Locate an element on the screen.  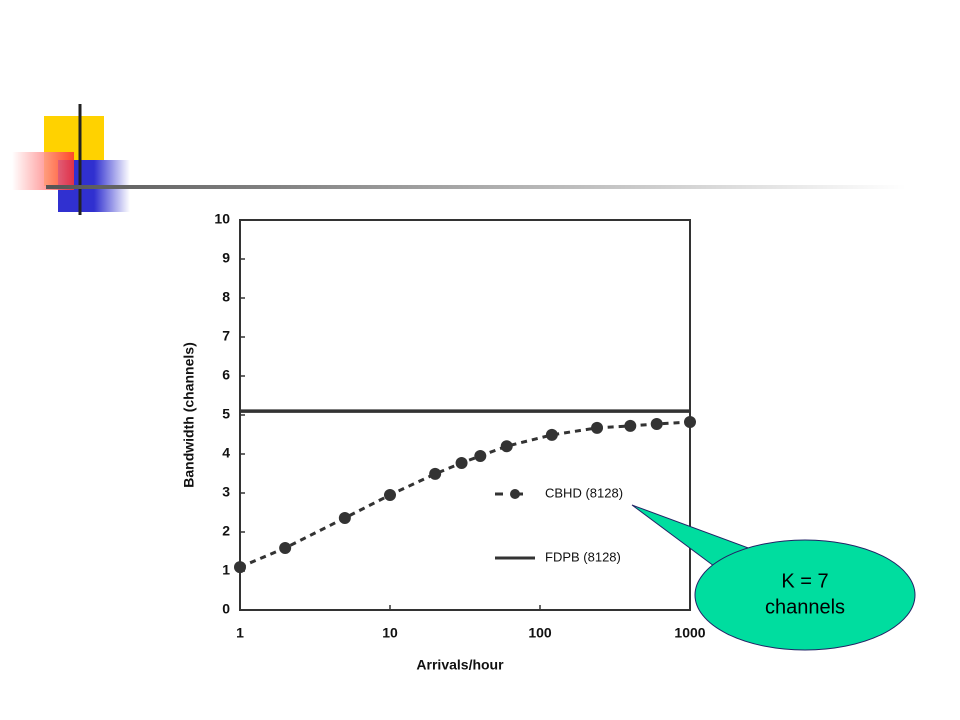
deco-rule is located at coordinates (476, 187).